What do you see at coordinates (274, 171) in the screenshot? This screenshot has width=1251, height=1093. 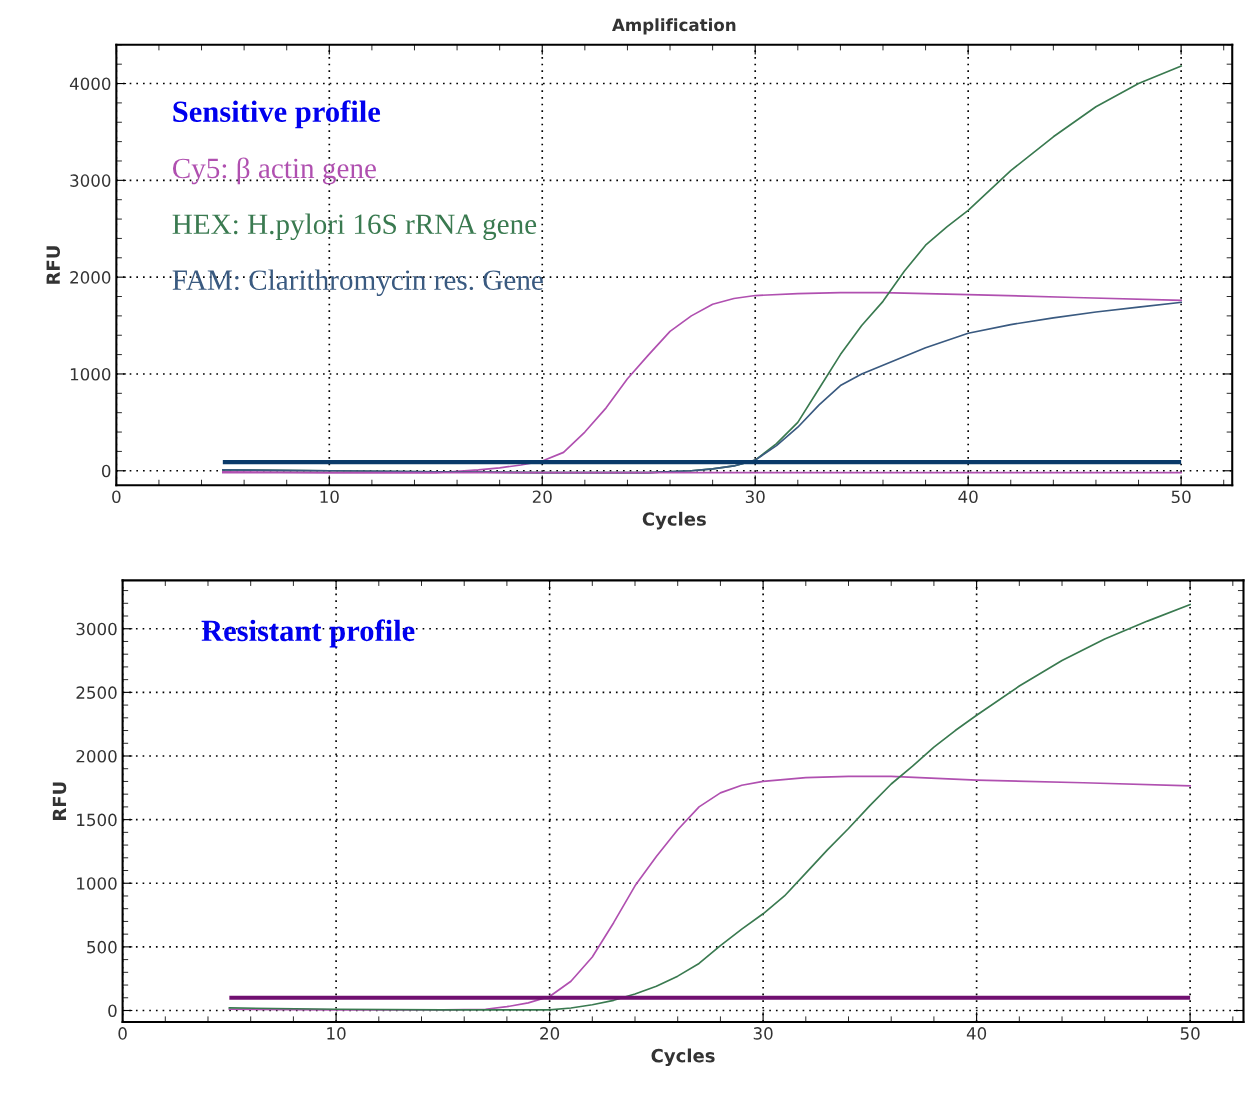 I see `text: Cy5: β actin gene` at bounding box center [274, 171].